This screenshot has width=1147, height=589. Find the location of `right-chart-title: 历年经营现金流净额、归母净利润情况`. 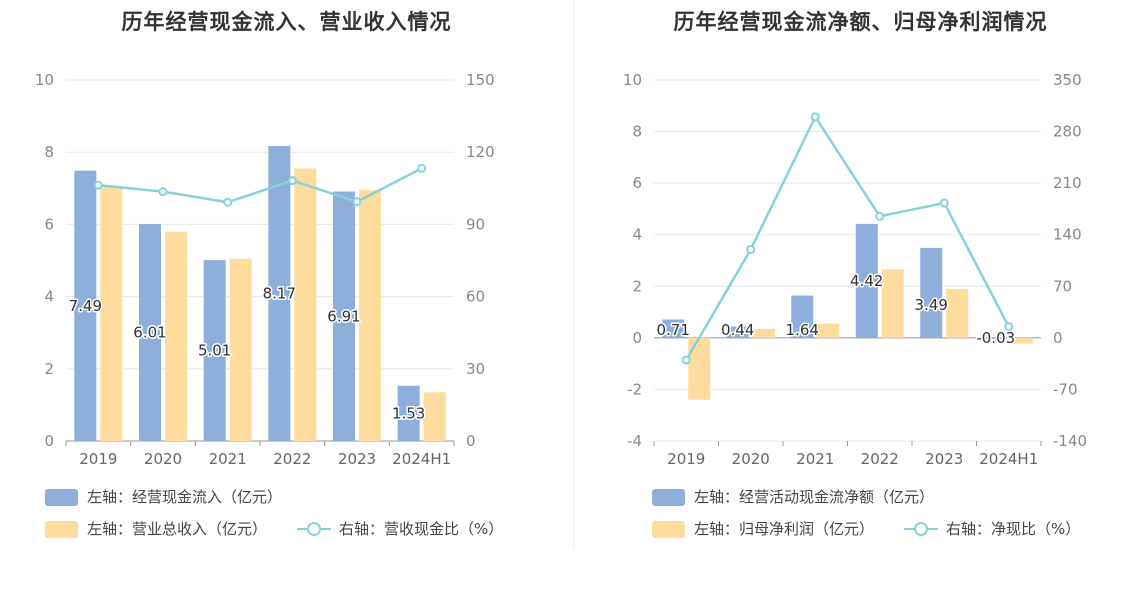

right-chart-title: 历年经营现金流净额、归母净利润情况 is located at coordinates (860, 22).